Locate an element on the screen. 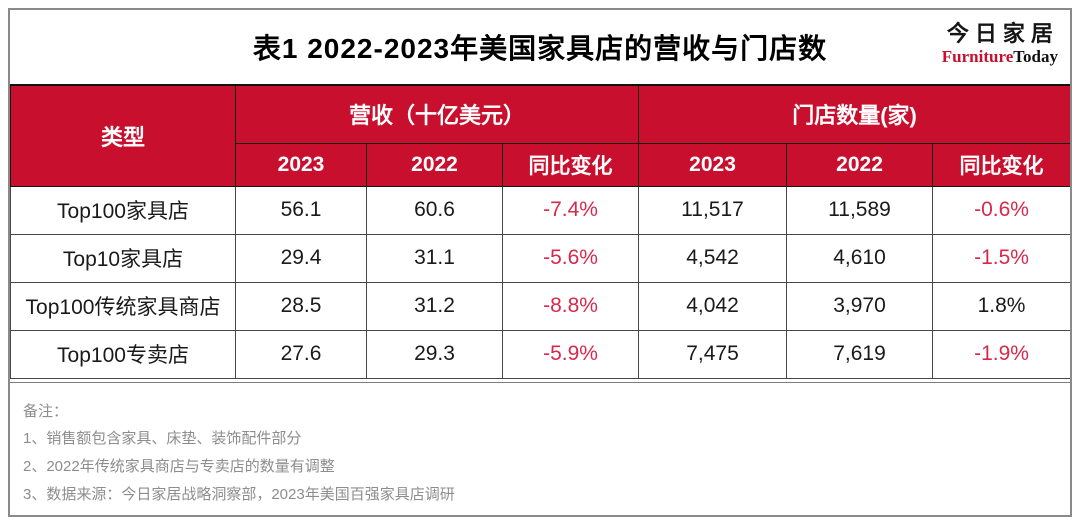  table-row: Top100专卖店 27.6 29.3 -5.9% 7,475 7,619 -1.9% is located at coordinates (540, 354).